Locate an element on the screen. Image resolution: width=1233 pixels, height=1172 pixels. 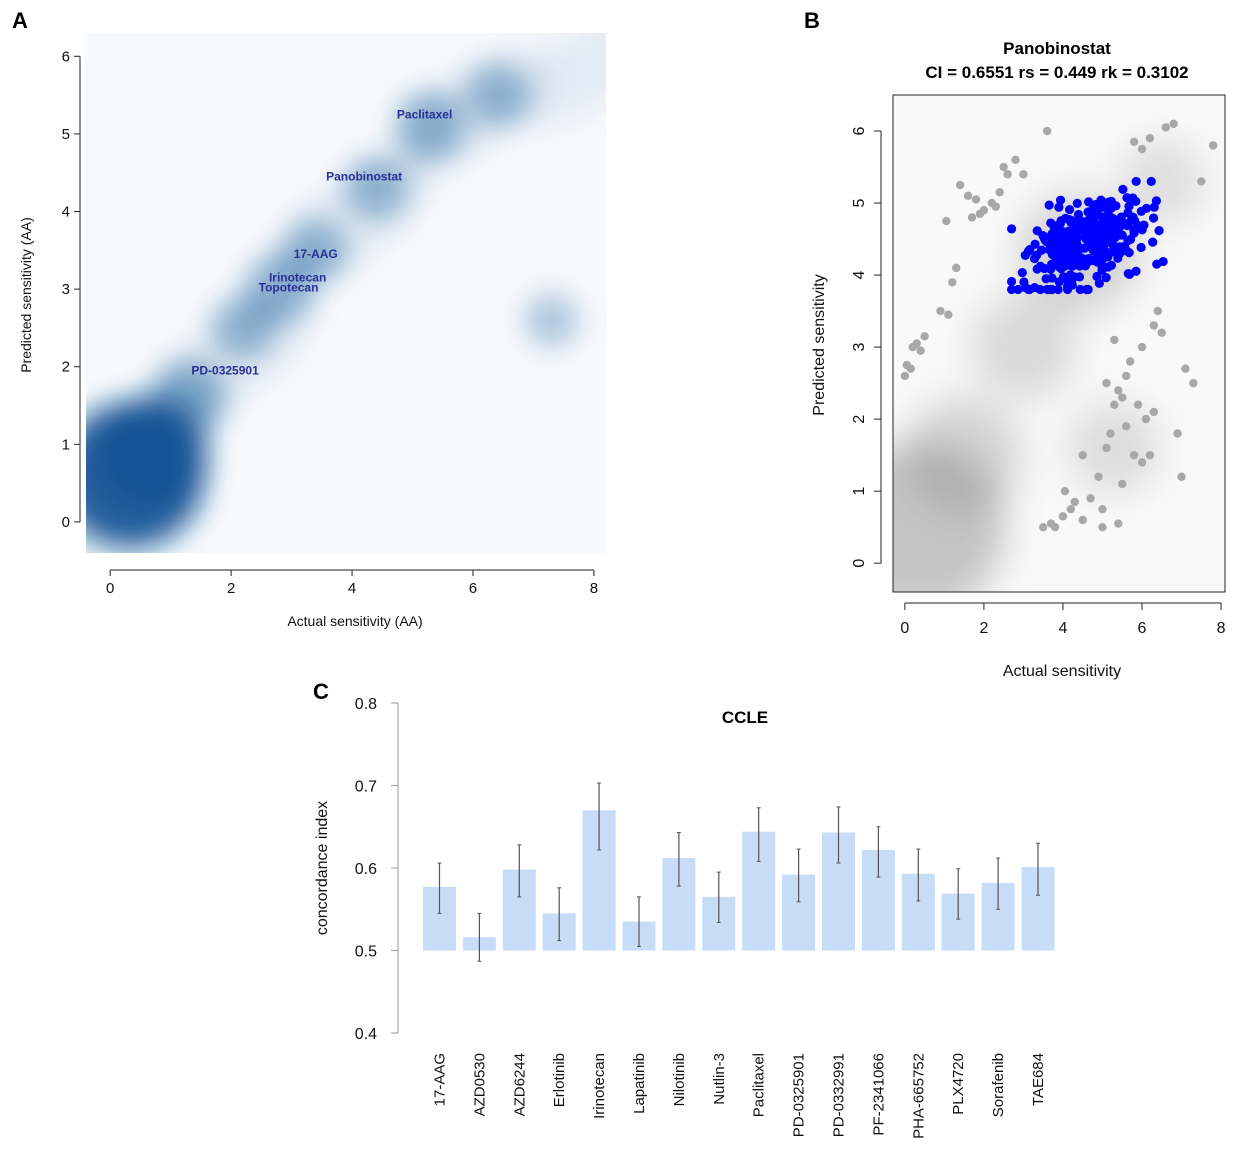
panel-b-highlight-points is located at coordinates (1087, 235).